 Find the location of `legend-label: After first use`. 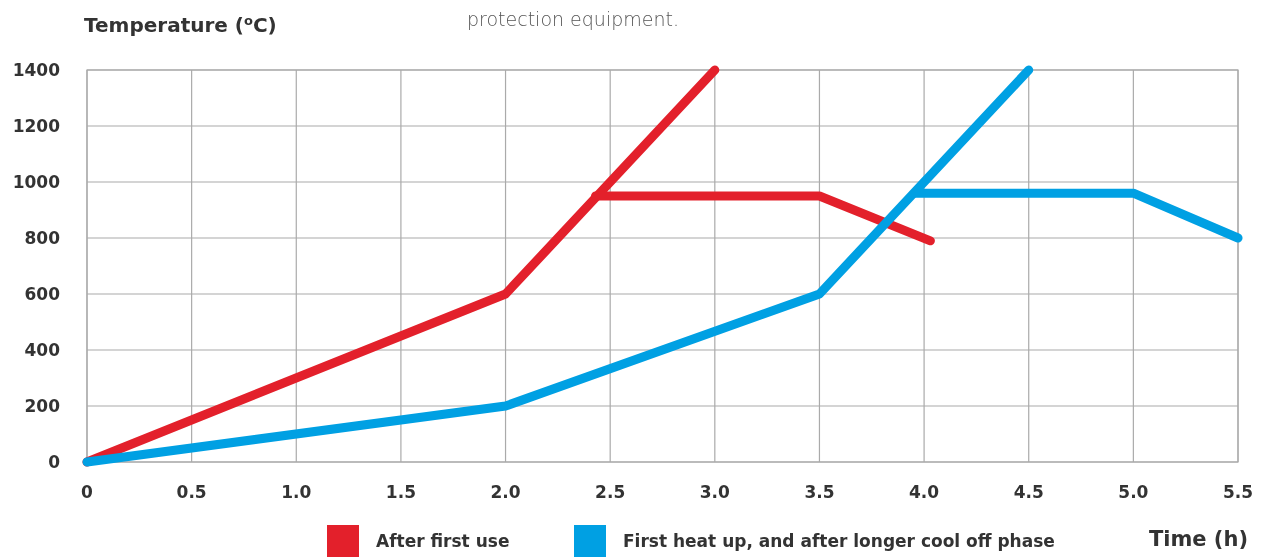

legend-label: After first use is located at coordinates (443, 541).